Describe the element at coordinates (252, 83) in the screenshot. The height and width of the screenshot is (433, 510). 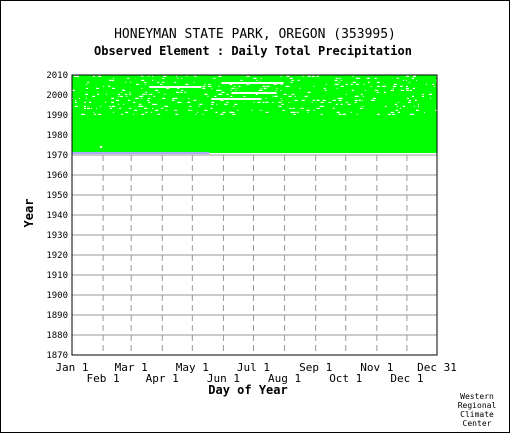
I see `missing-data-gap` at that location.